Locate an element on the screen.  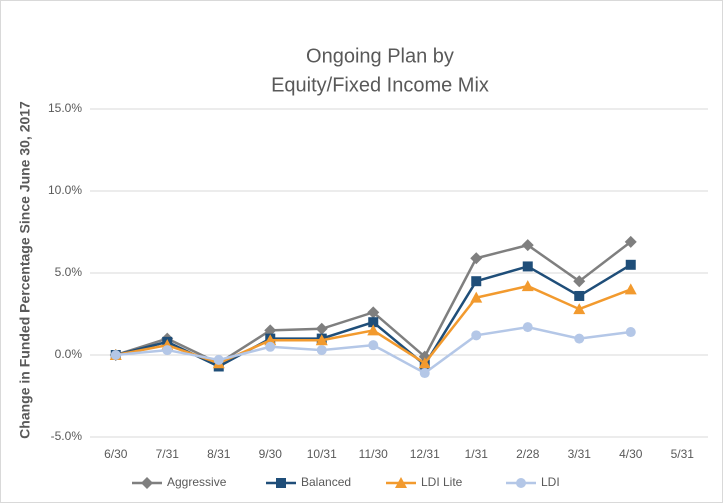
x-tick-label: 4/30 is located at coordinates (631, 454).